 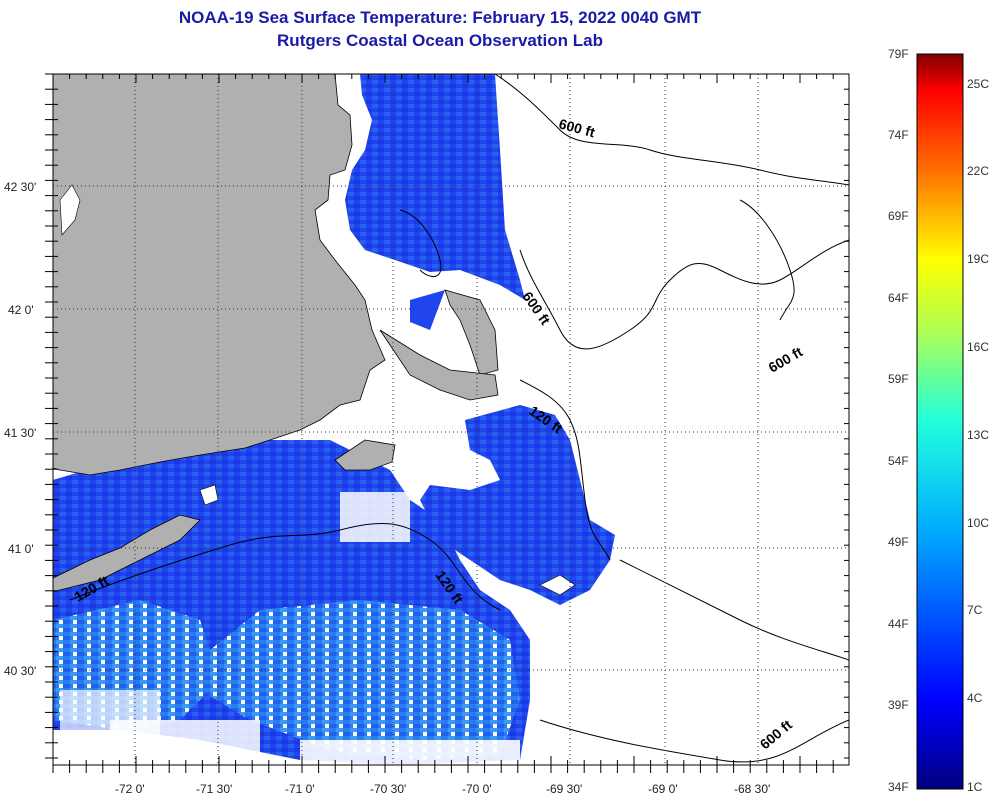 What do you see at coordinates (898, 461) in the screenshot?
I see `colorbar-f-label: 54F` at bounding box center [898, 461].